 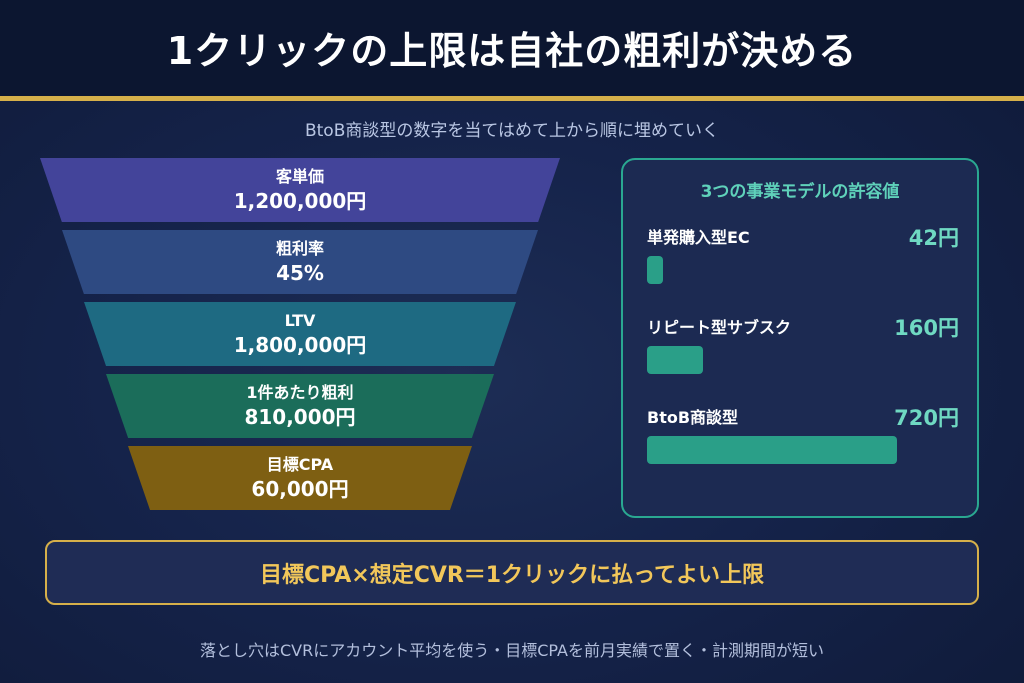 I want to click on model-amount: 720円, so click(x=926, y=418).